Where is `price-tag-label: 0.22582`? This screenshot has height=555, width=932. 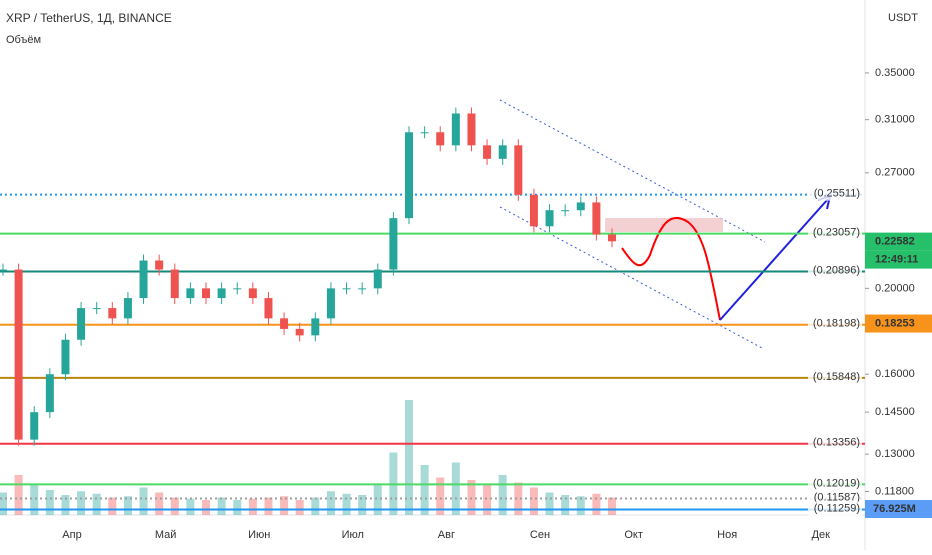 price-tag-label: 0.22582 is located at coordinates (895, 242).